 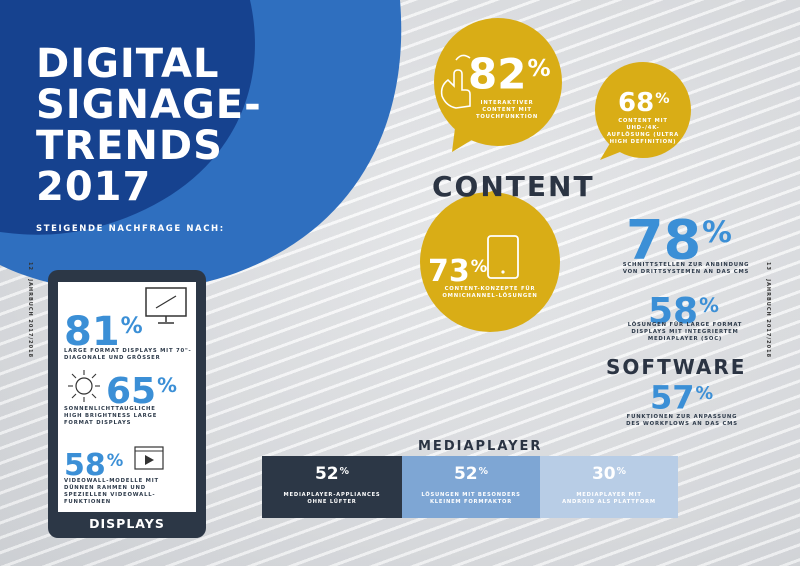 I want to click on software-heading: SOFTWARE, so click(x=676, y=367).